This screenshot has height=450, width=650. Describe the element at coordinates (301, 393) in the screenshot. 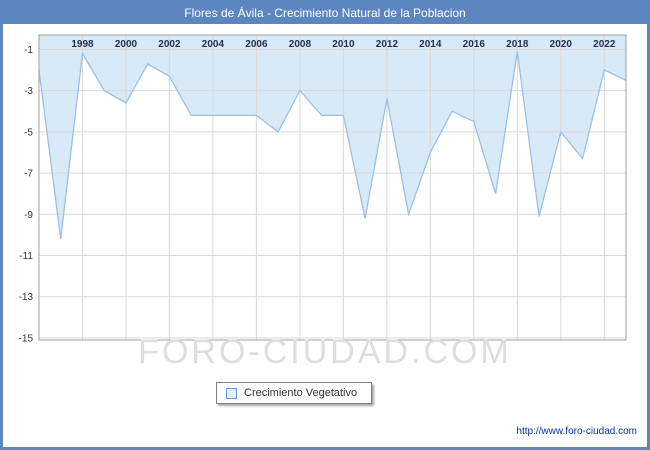

I see `legend-label: Crecimiento Vegetativo` at that location.